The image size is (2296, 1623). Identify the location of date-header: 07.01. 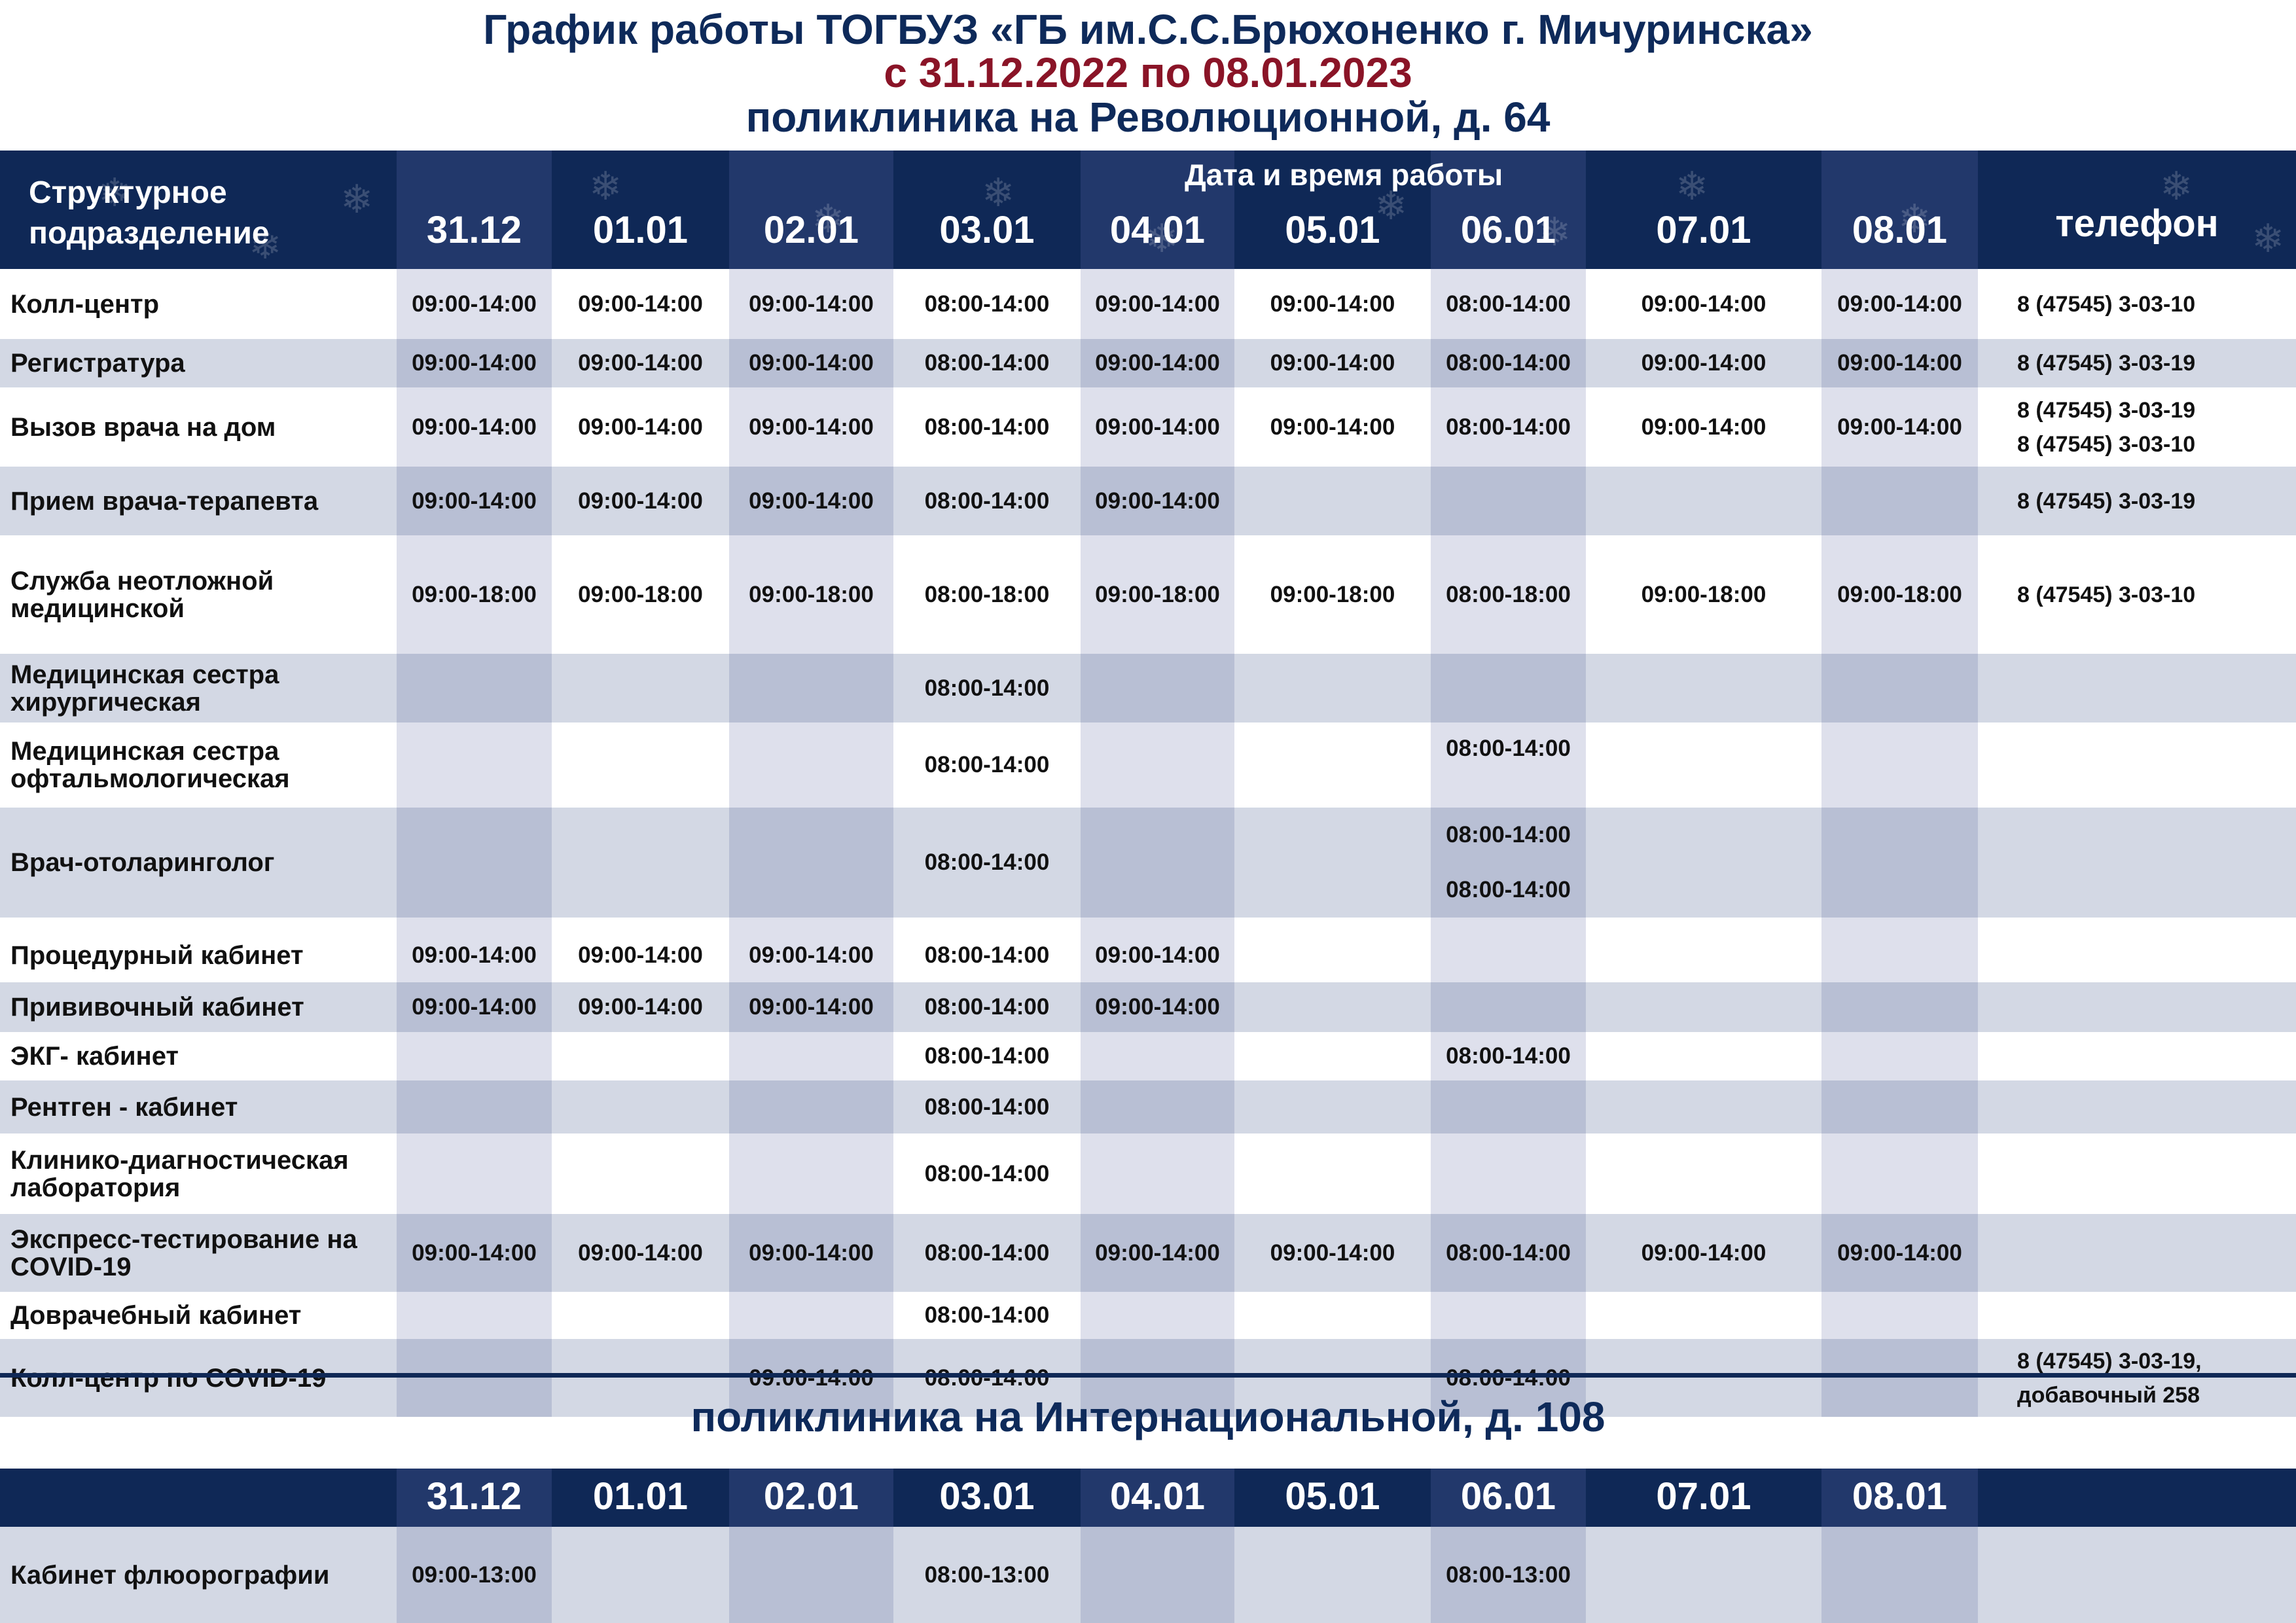
(1703, 1498).